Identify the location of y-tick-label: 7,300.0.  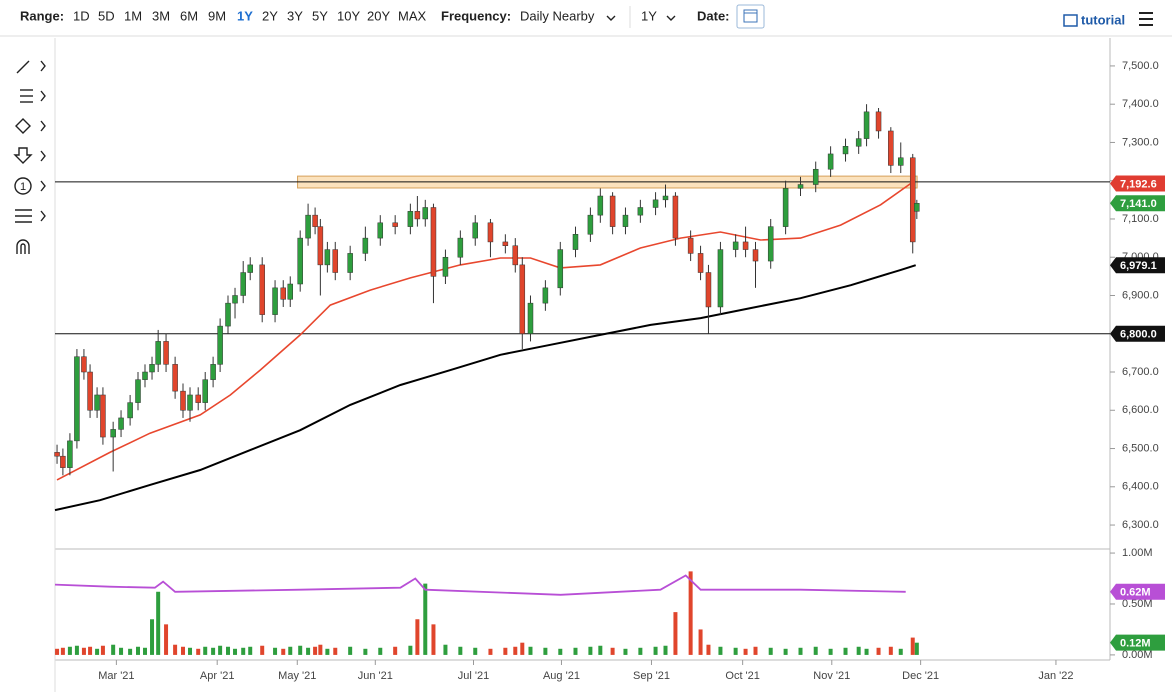
(1140, 142).